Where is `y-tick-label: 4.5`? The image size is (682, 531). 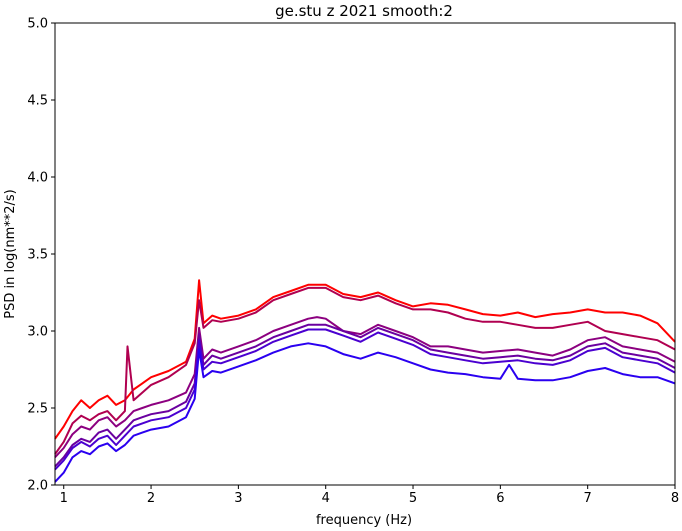
y-tick-label: 4.5 is located at coordinates (37, 101).